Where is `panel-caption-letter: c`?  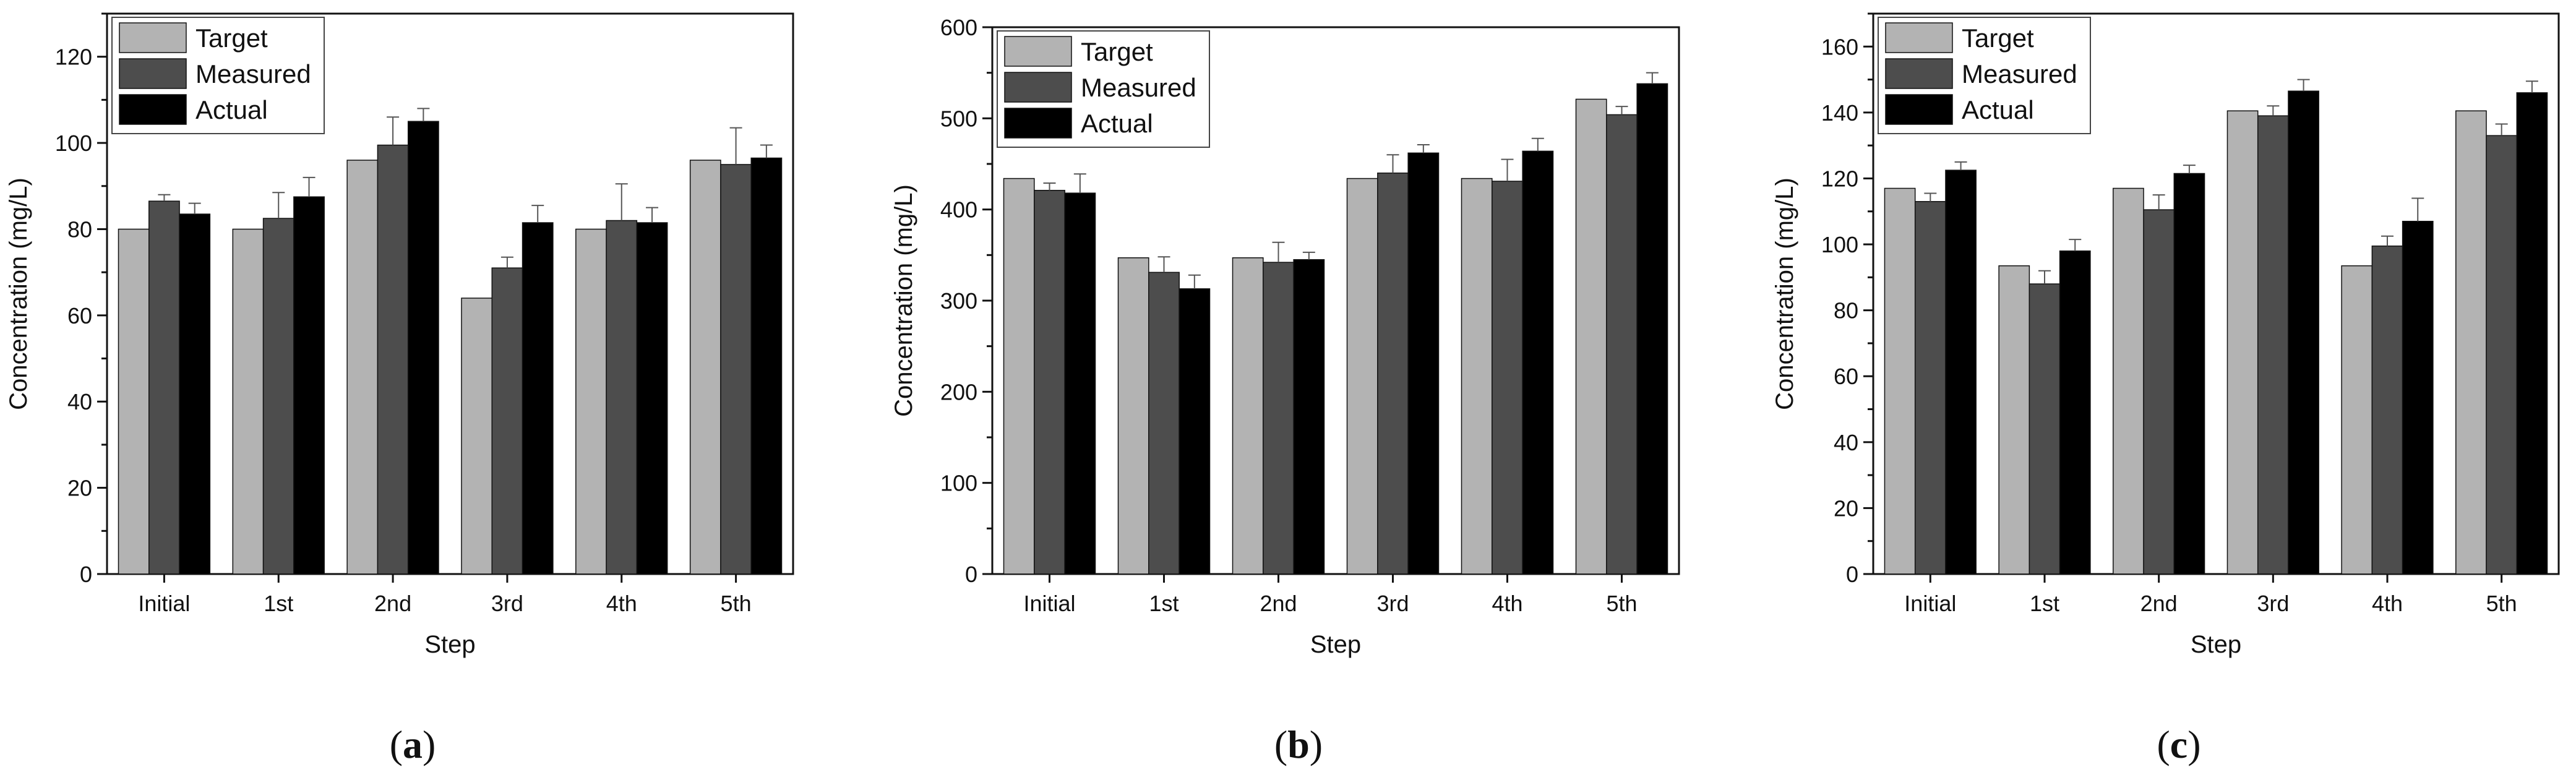
panel-caption-letter: c is located at coordinates (2178, 744).